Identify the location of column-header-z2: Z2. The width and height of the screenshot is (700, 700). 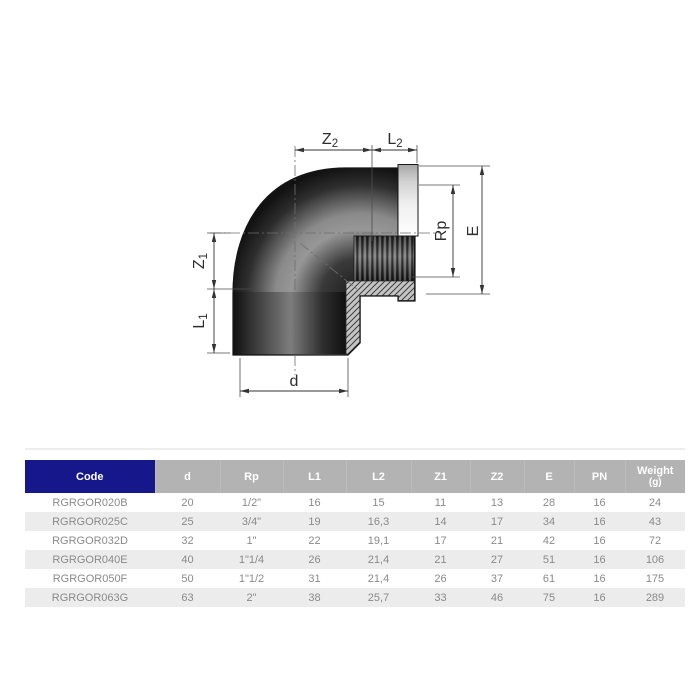
(496, 476).